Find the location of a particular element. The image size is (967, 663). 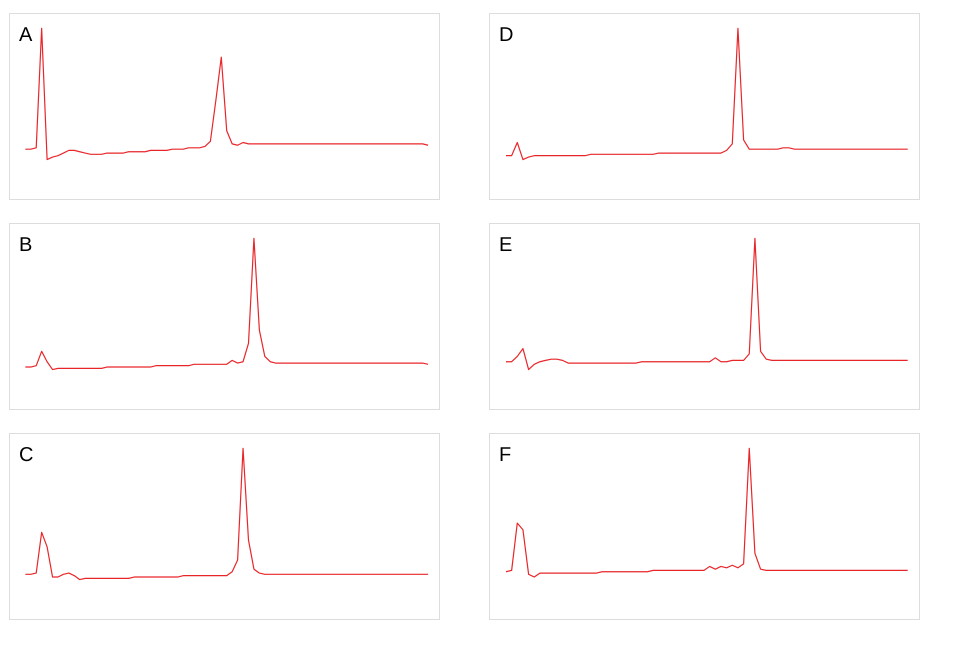

chart-title: A is located at coordinates (26, 35).